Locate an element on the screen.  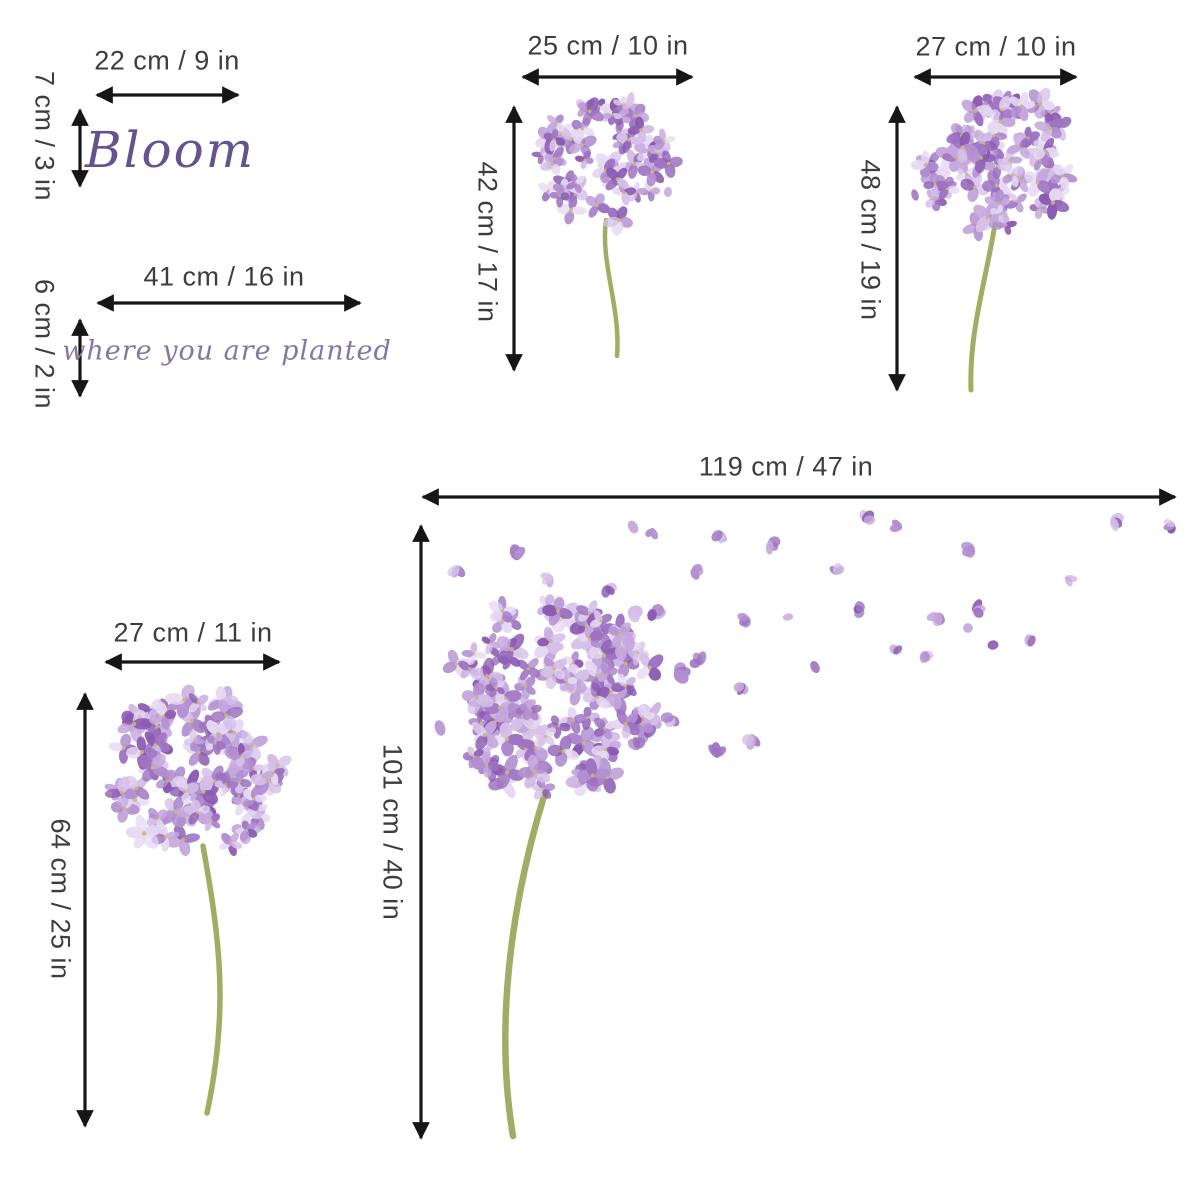
small-height-dimension: 42 cm / 17 in is located at coordinates (487, 242).